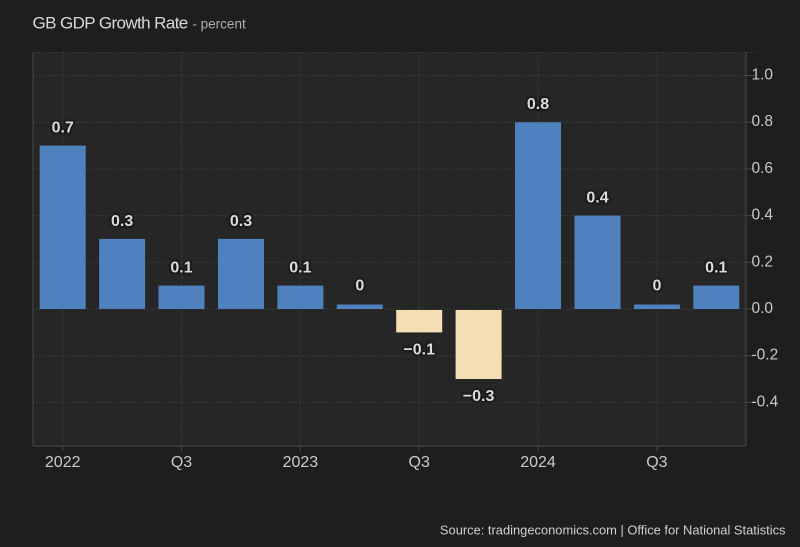 This screenshot has width=800, height=547. I want to click on svg-text: 0.2, so click(763, 261).